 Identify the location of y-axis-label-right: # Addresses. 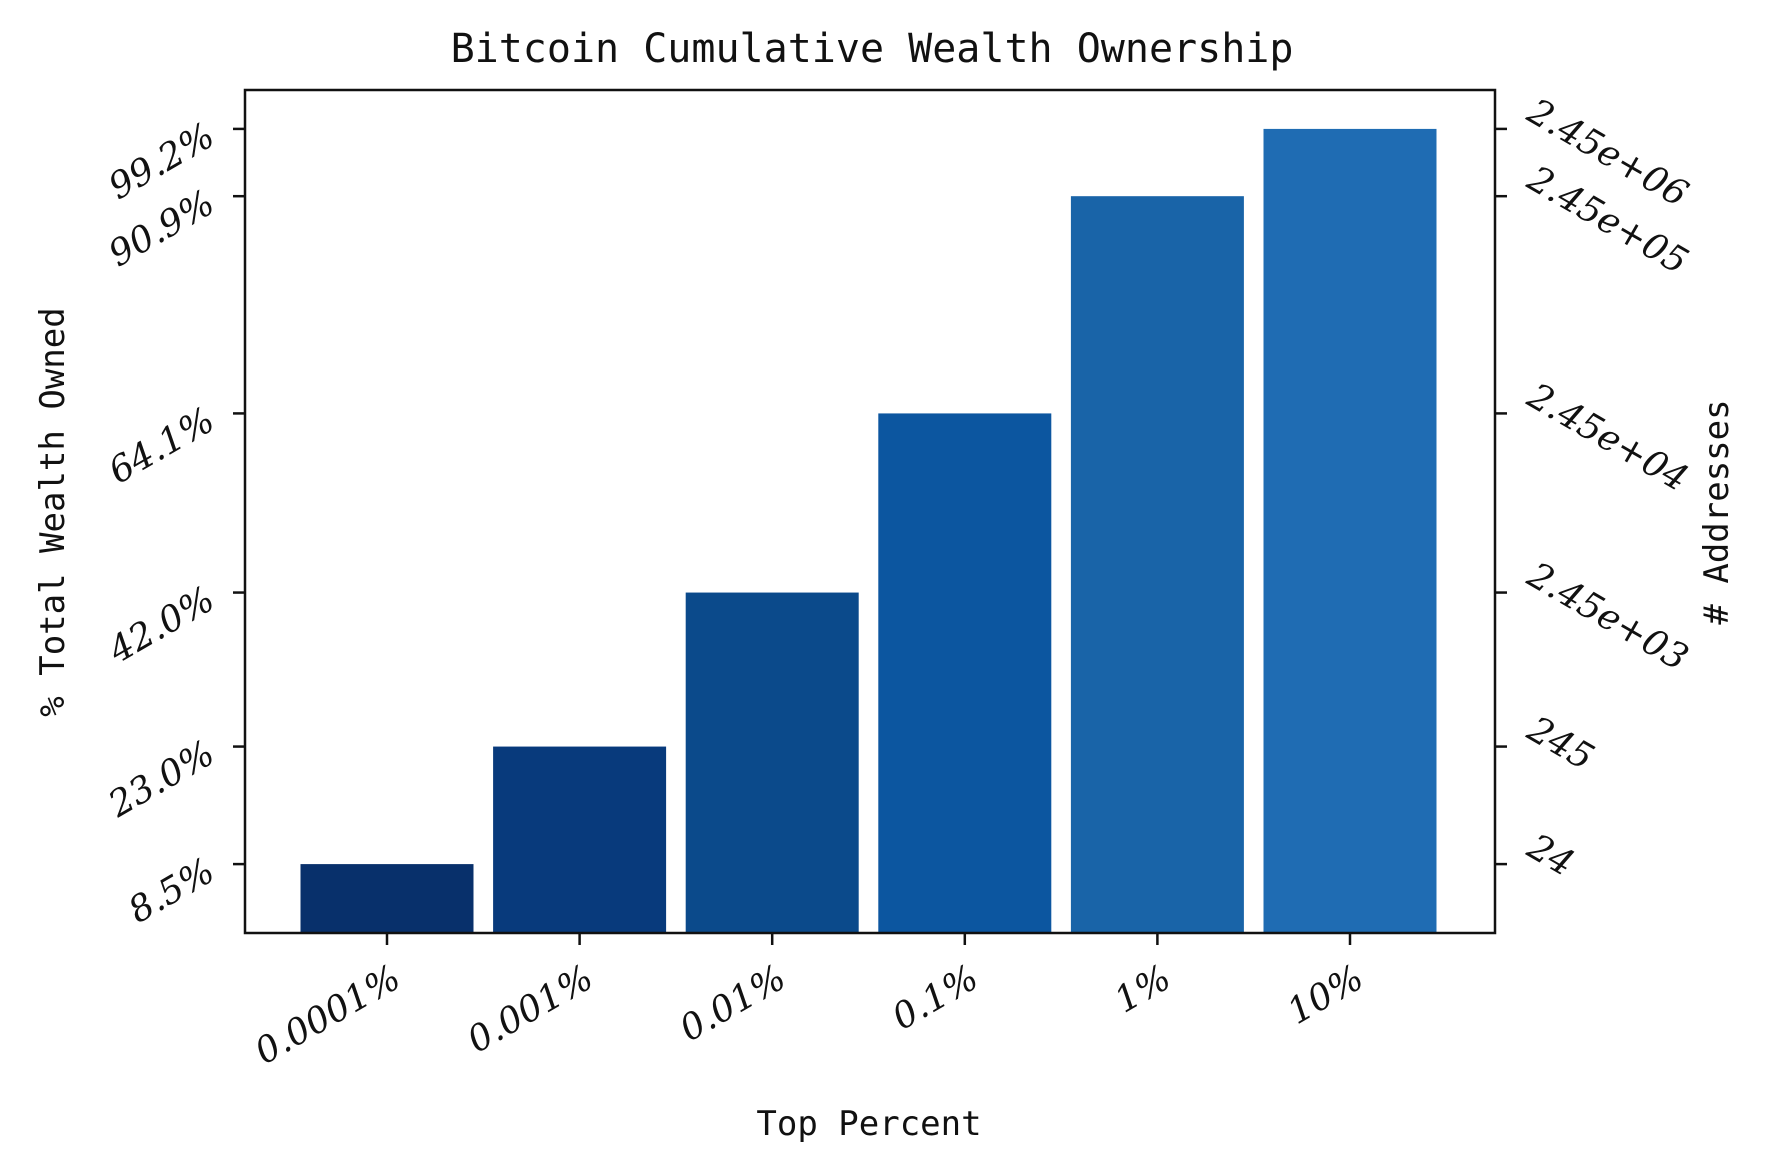
(1717, 511).